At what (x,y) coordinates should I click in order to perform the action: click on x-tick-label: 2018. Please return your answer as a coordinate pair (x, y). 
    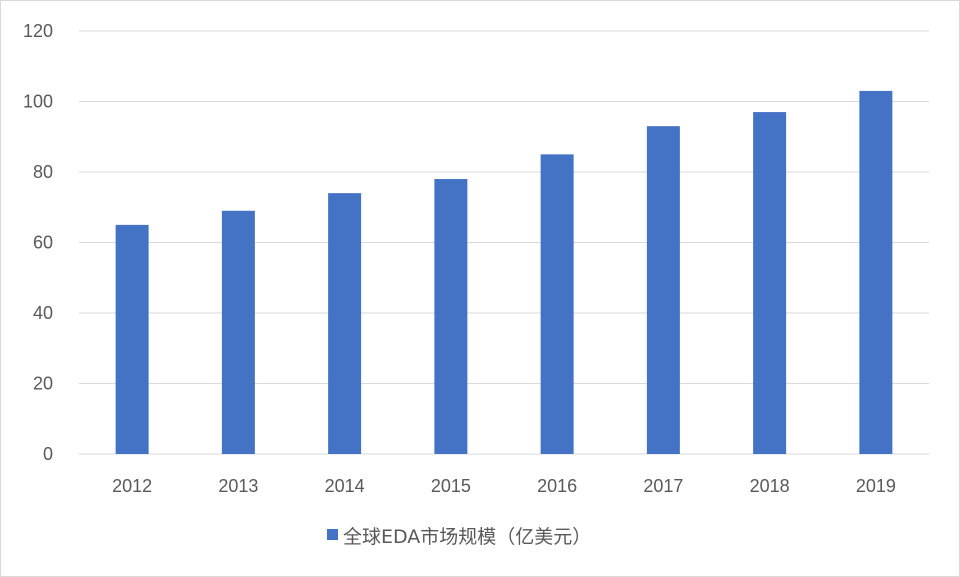
    Looking at the image, I should click on (770, 486).